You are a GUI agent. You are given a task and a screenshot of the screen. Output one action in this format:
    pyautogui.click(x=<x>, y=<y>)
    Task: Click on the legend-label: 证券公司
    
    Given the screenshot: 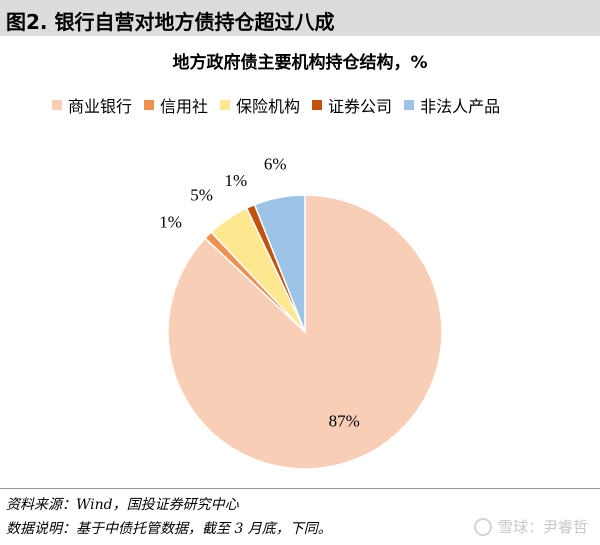 What is the action you would take?
    pyautogui.click(x=360, y=106)
    